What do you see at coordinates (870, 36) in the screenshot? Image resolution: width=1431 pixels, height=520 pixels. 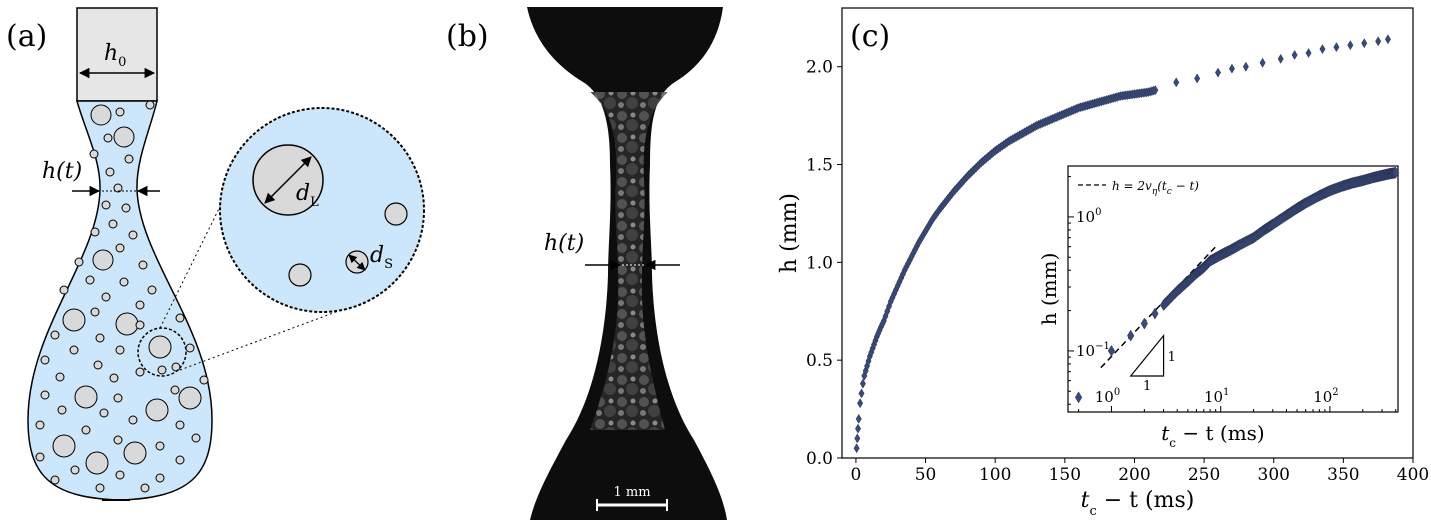 I see `panel-c-letter: (c)` at bounding box center [870, 36].